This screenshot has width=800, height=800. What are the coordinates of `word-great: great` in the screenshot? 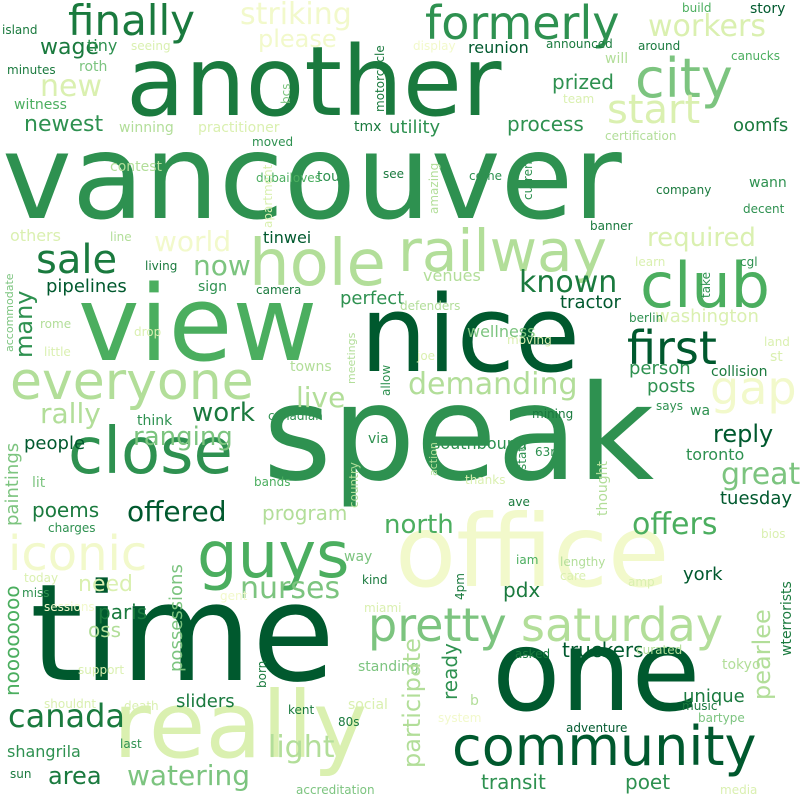 It's located at (760, 474).